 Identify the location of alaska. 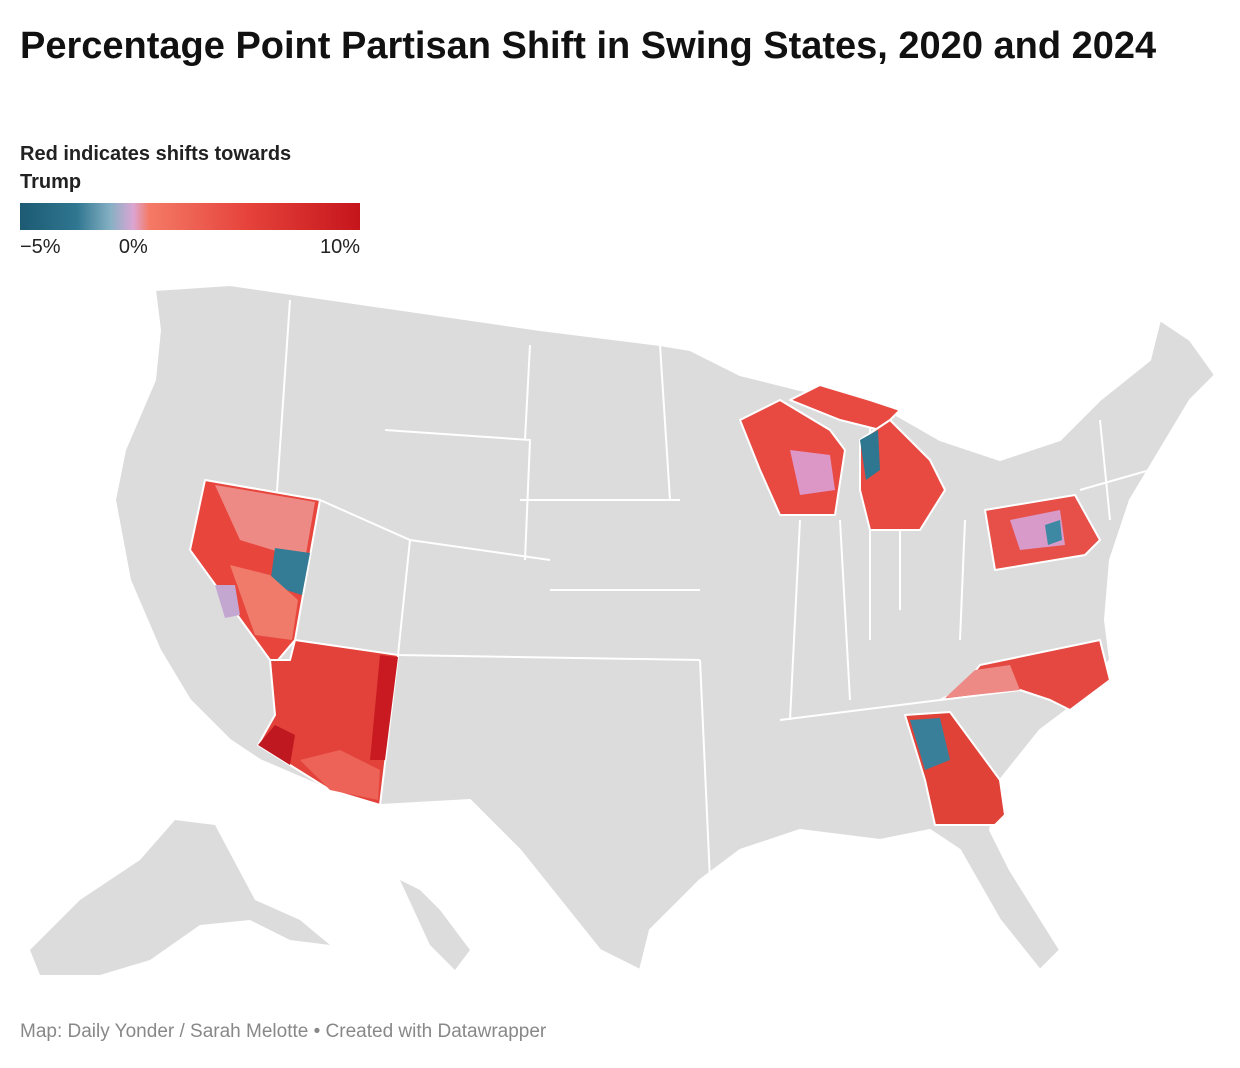
(180, 897).